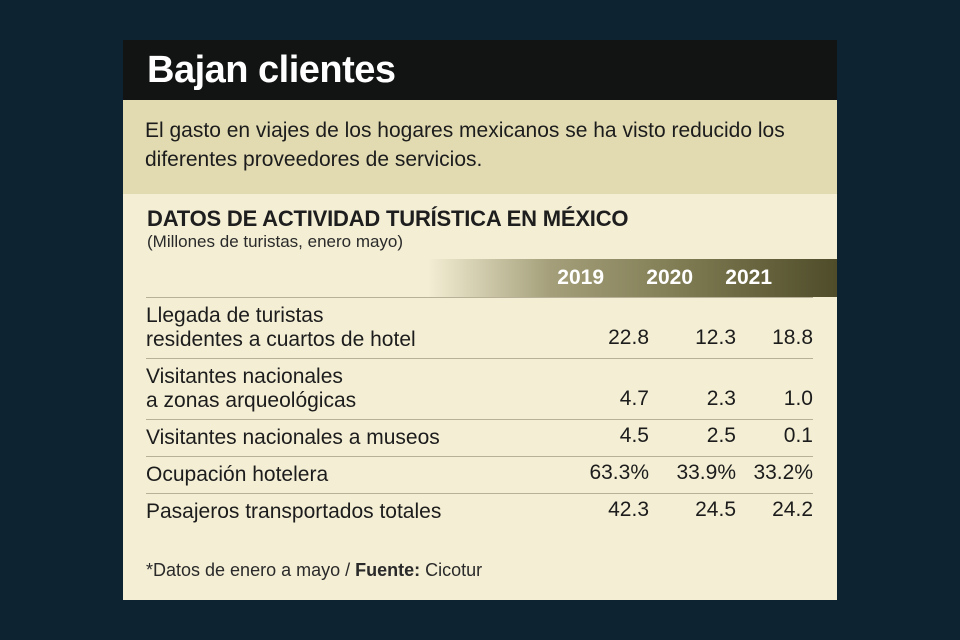 The height and width of the screenshot is (640, 960). I want to click on footnote: *Datos de enero a mayo / Fuente: Cicotur, so click(314, 570).